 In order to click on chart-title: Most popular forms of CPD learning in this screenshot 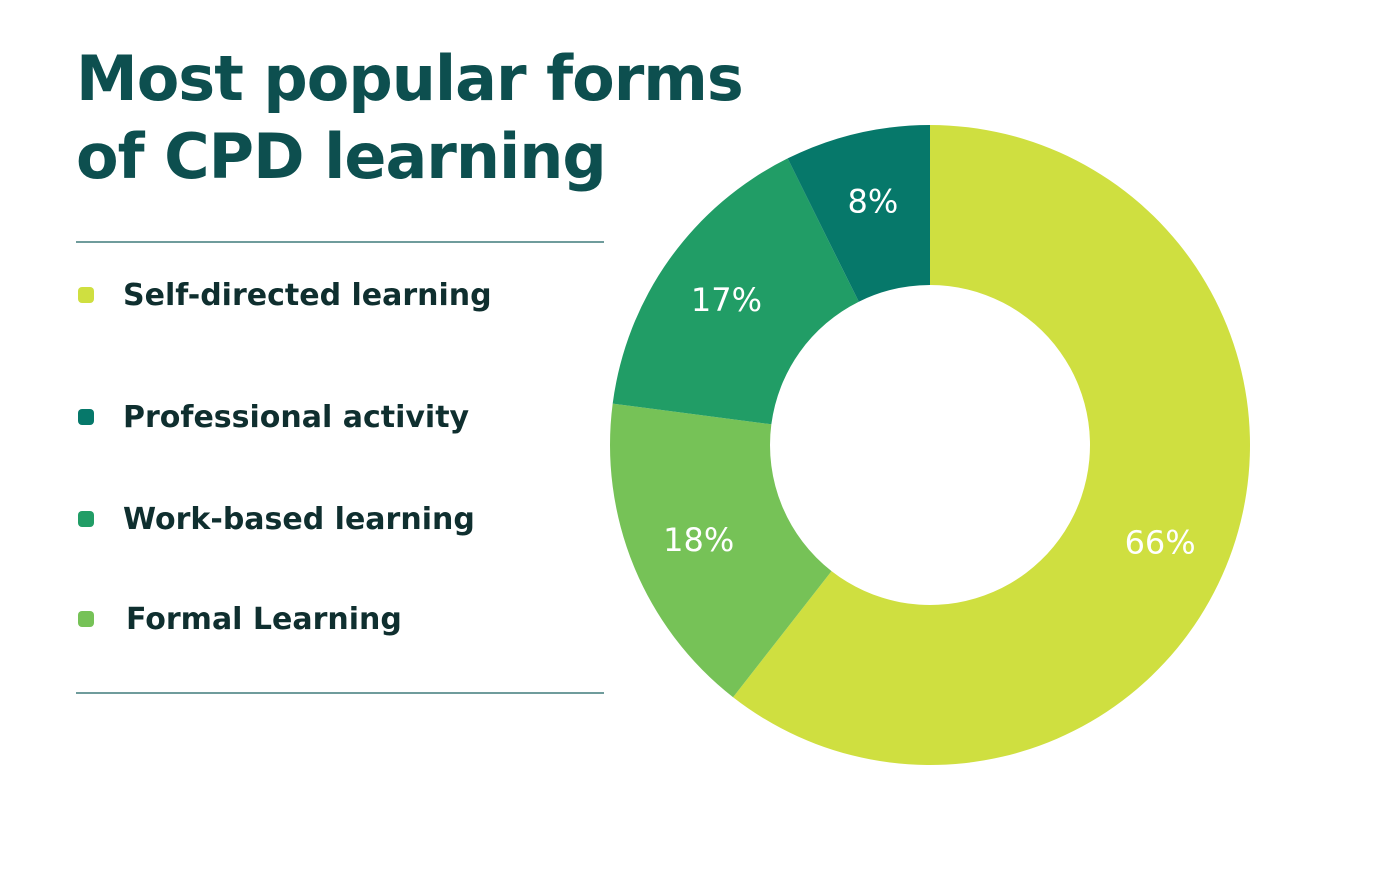, I will do `click(410, 117)`.